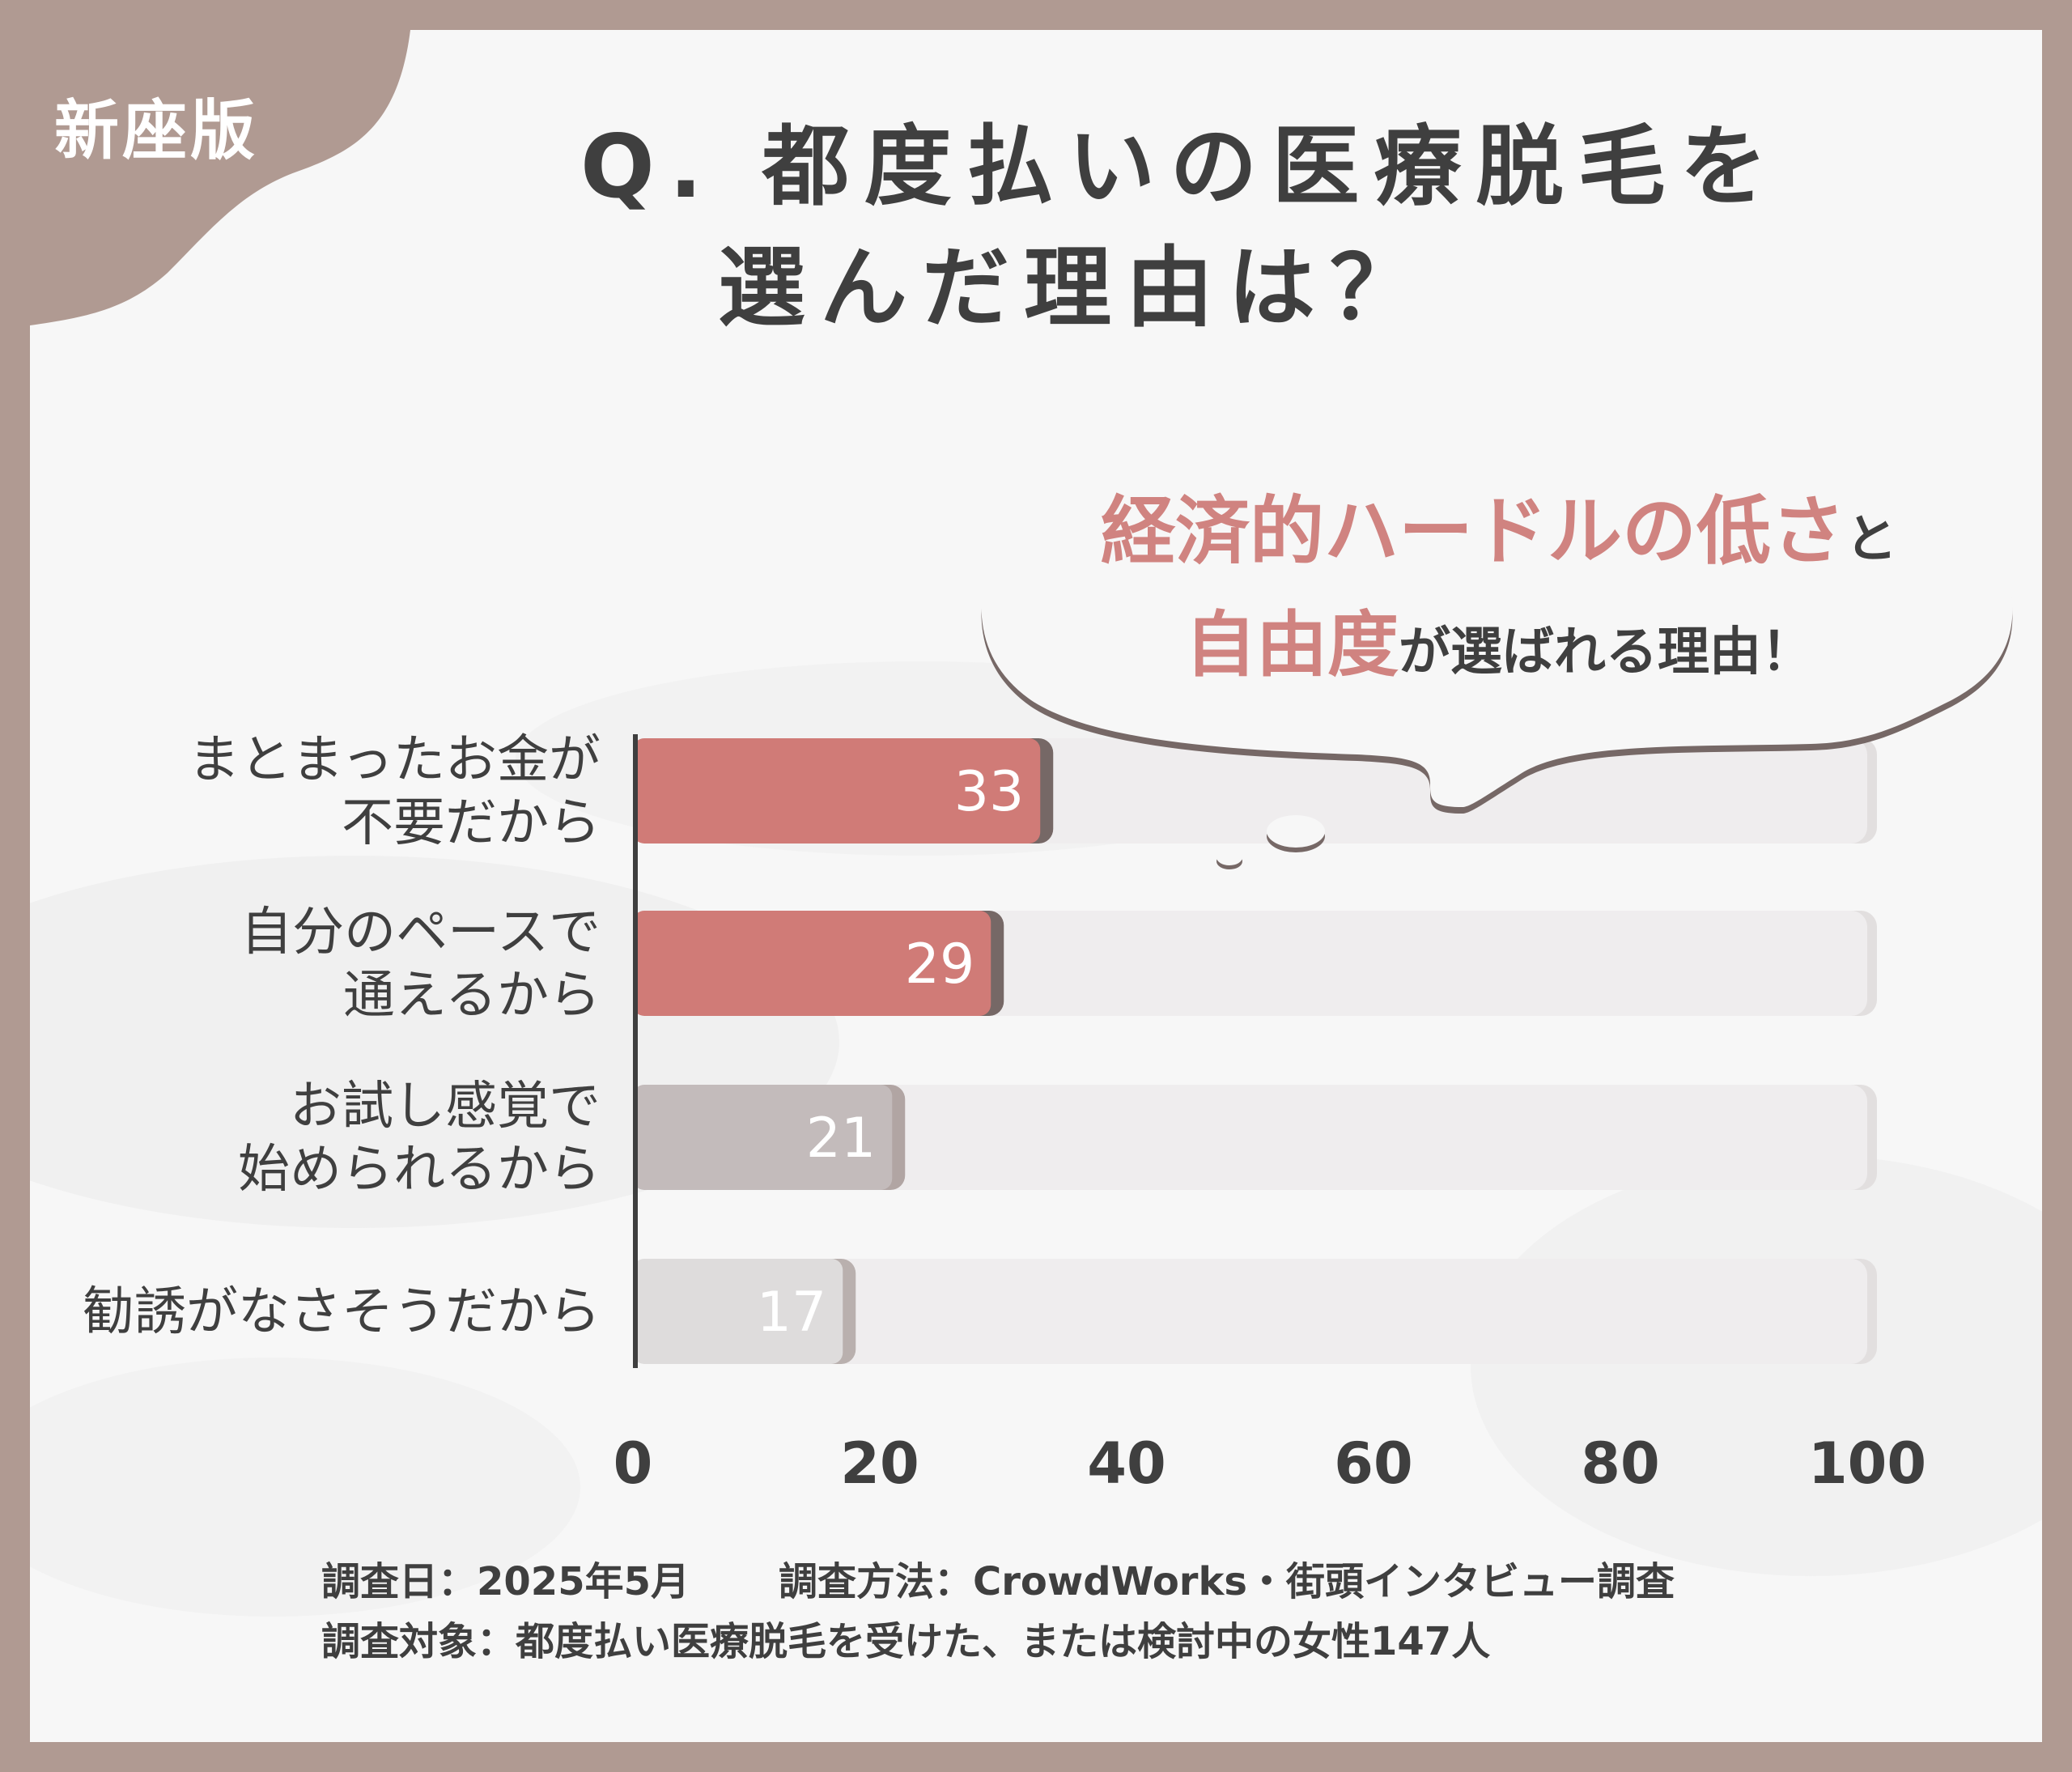 The width and height of the screenshot is (2072, 1772). What do you see at coordinates (472, 996) in the screenshot?
I see `category-label: 通えるから` at bounding box center [472, 996].